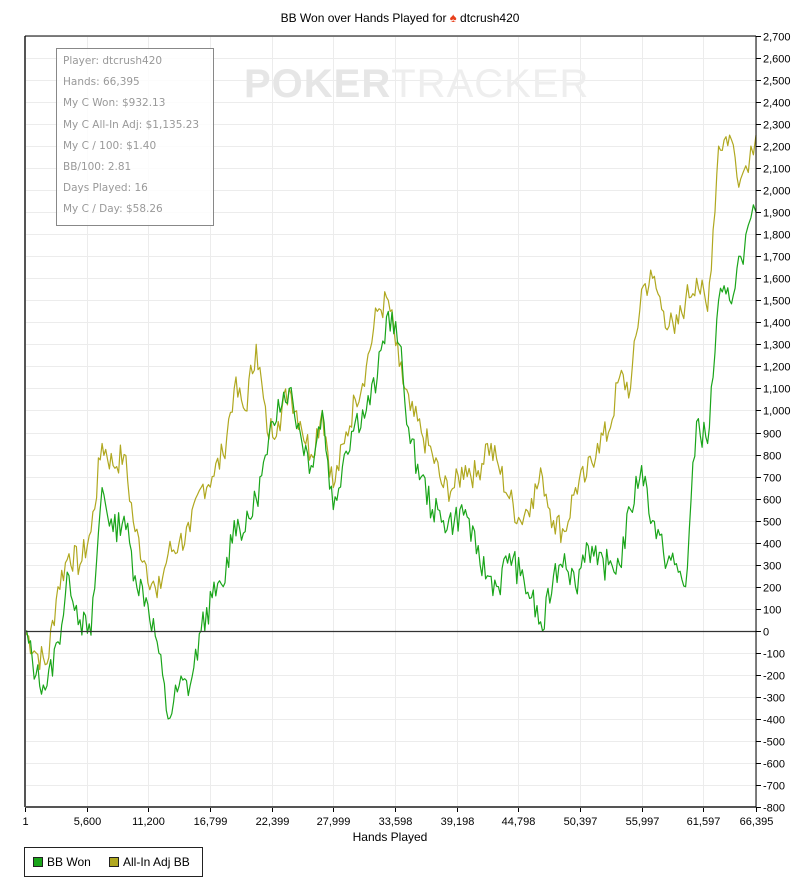  I want to click on y-tick-label: 2,600, so click(777, 60).